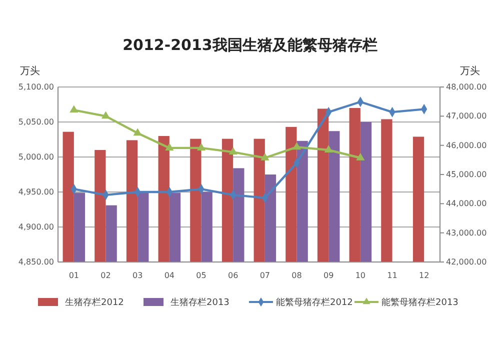 The width and height of the screenshot is (500, 362). Describe the element at coordinates (360, 275) in the screenshot. I see `x-tick-label: 10` at that location.